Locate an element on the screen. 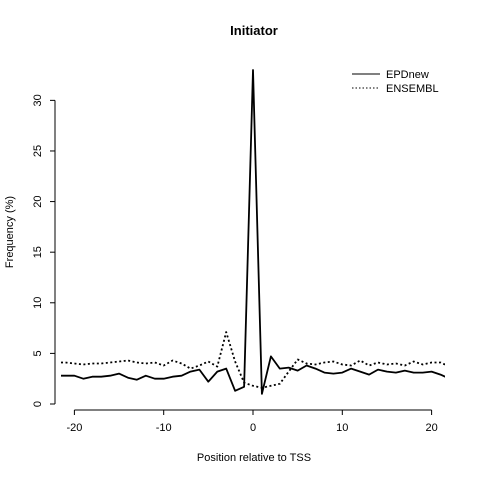 This screenshot has width=480, height=480. x-axis-label: Position relative to TSS is located at coordinates (254, 458).